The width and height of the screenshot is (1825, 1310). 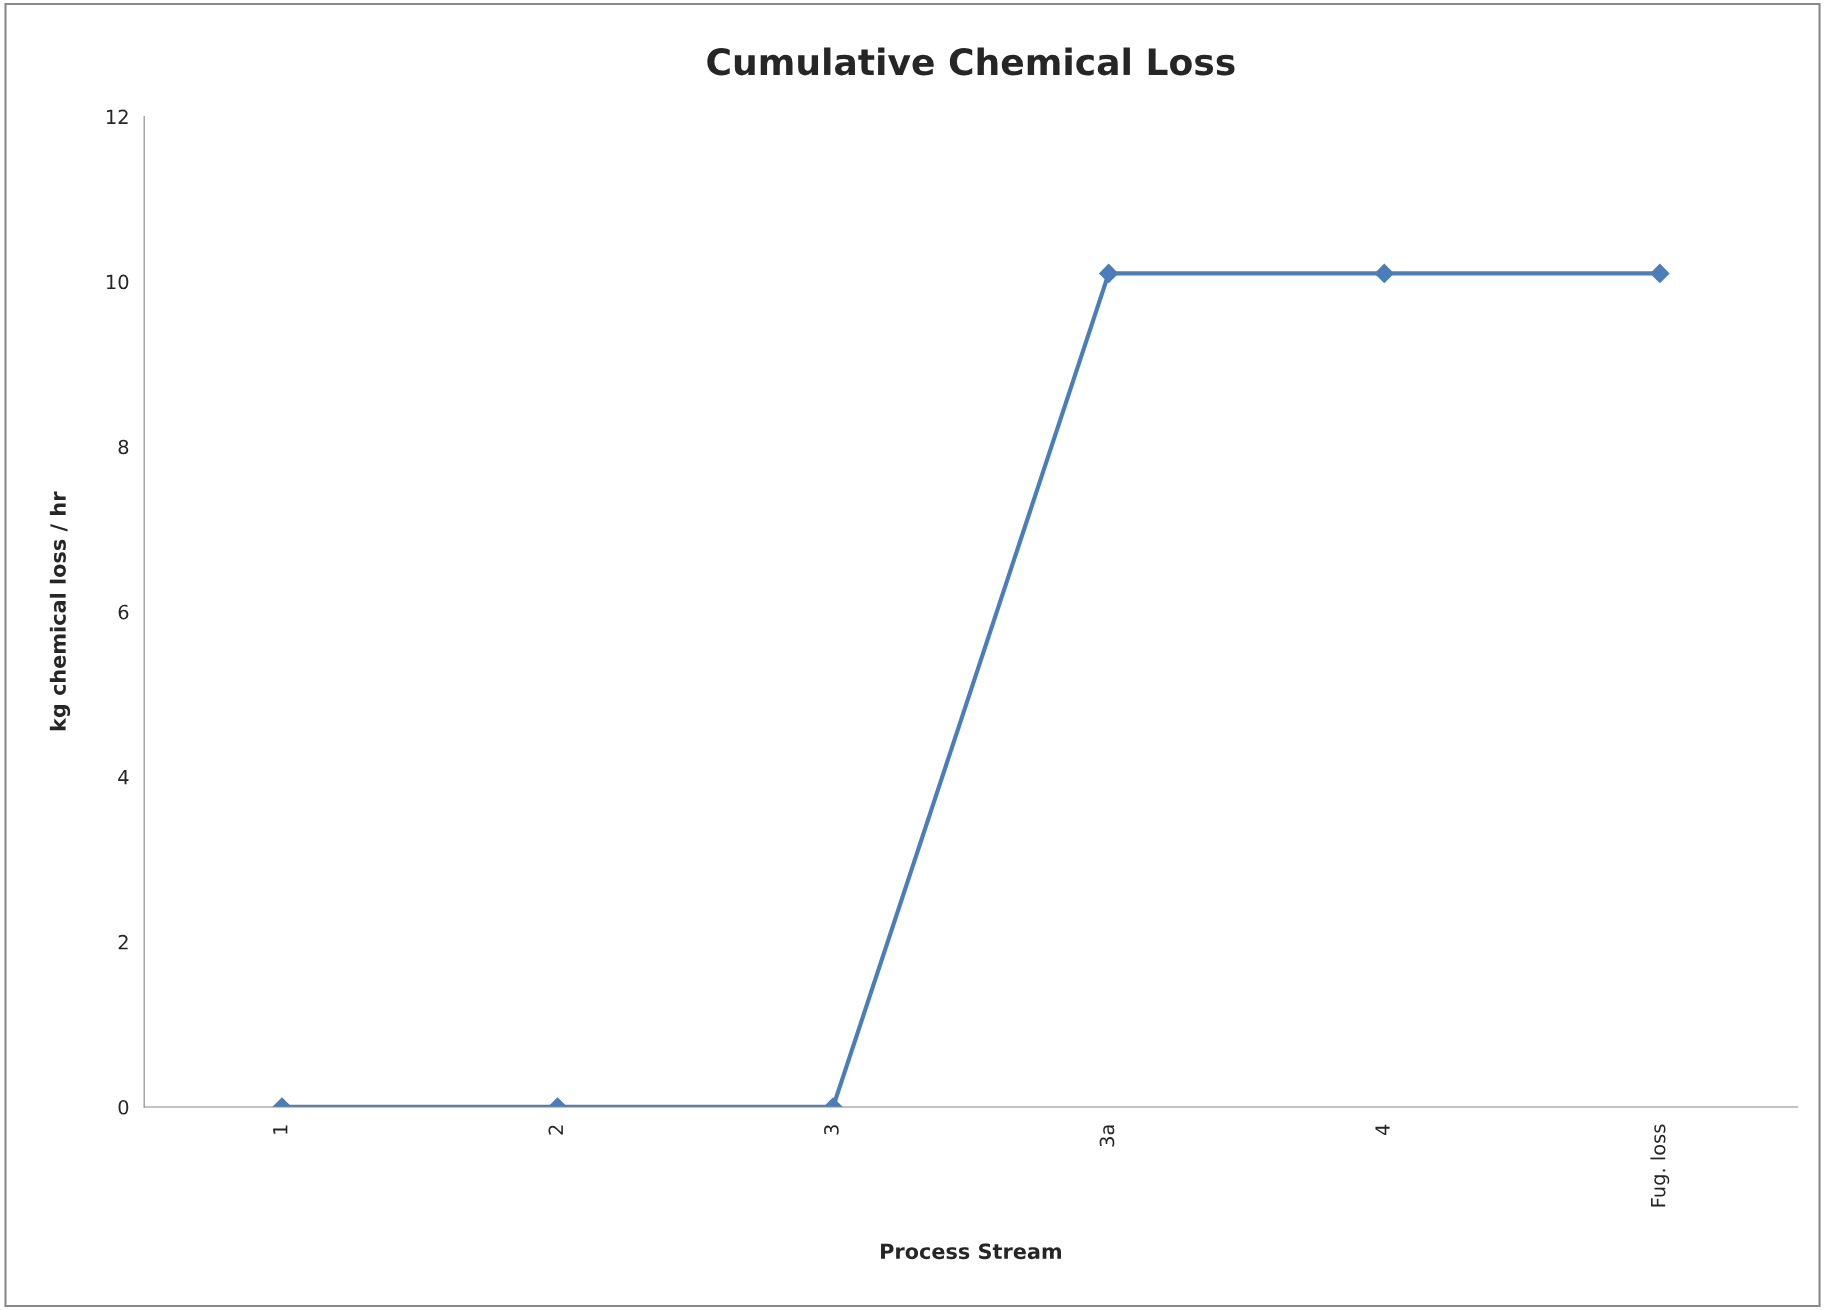 I want to click on y-tick-label: 12, so click(x=117, y=116).